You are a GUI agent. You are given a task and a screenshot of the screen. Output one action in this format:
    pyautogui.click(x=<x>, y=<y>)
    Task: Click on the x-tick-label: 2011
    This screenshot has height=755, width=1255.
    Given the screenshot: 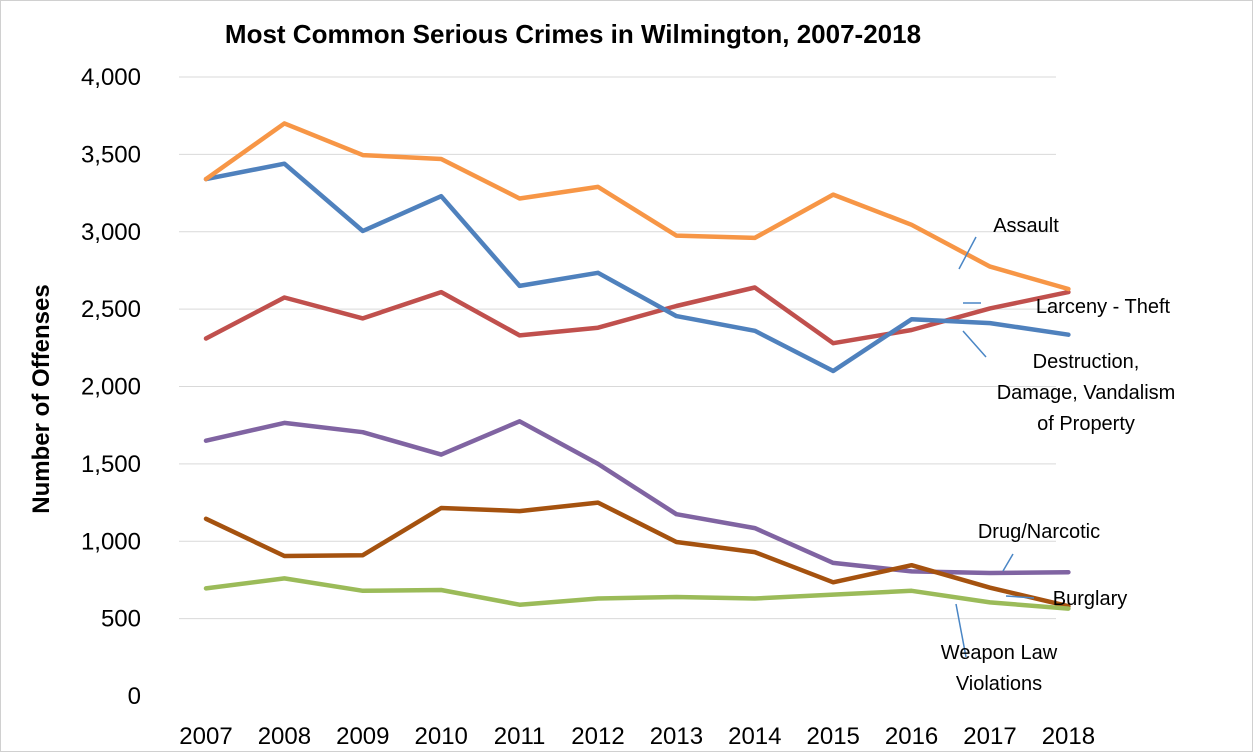 What is the action you would take?
    pyautogui.click(x=520, y=736)
    